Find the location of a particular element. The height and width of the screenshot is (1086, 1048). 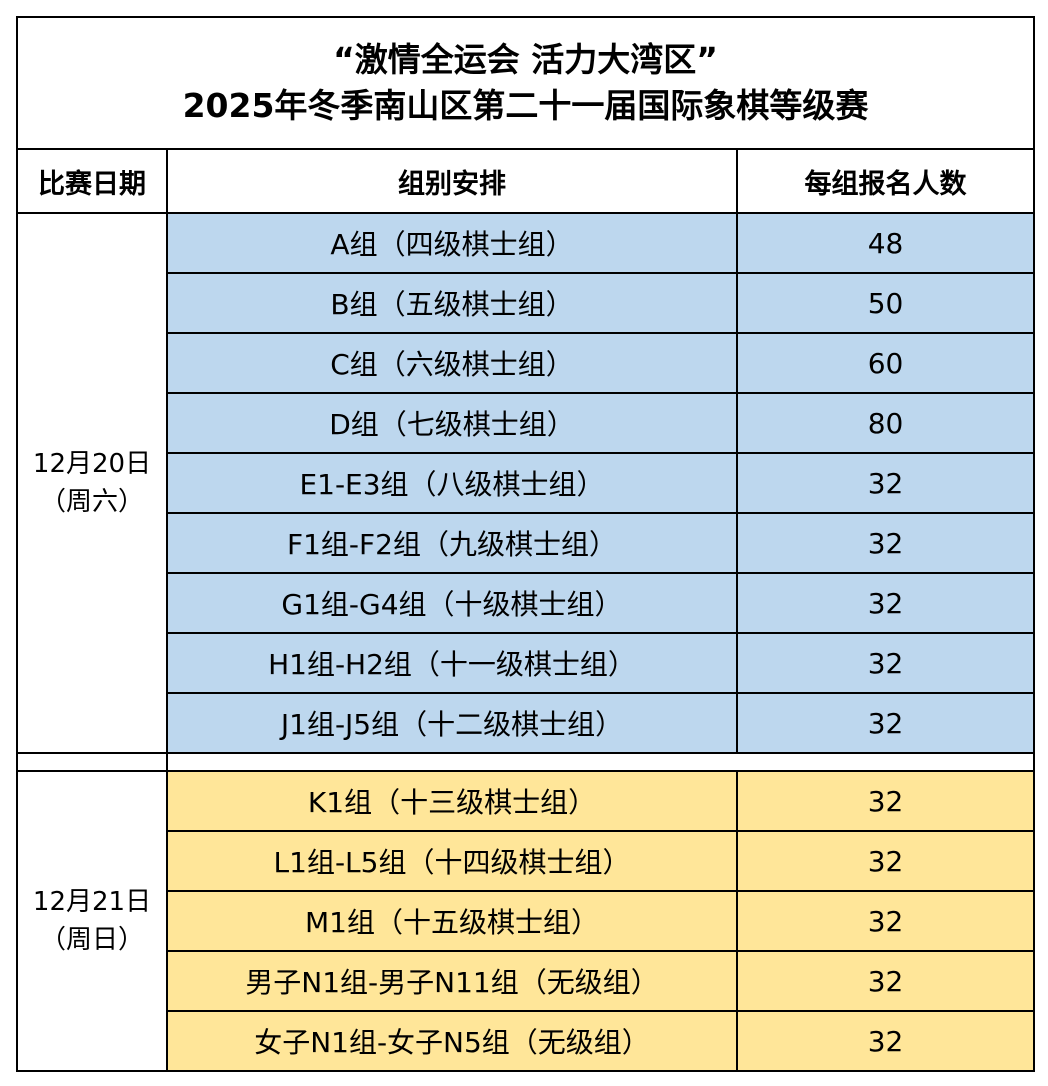

table-row: C组（六级棋士组） 60 is located at coordinates (526, 363).